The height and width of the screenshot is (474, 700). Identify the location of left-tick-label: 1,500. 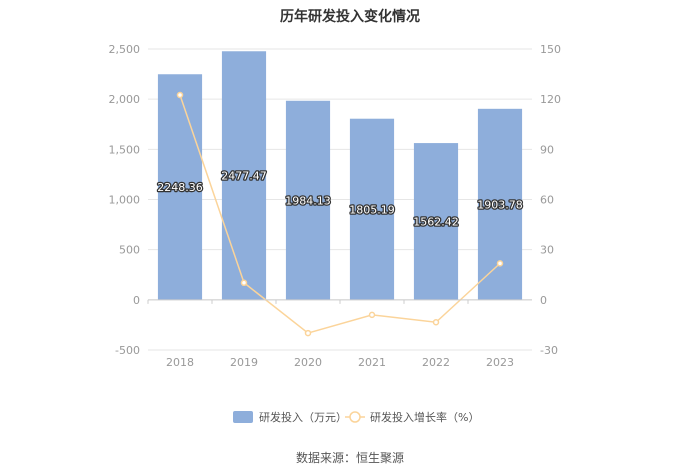
(125, 149).